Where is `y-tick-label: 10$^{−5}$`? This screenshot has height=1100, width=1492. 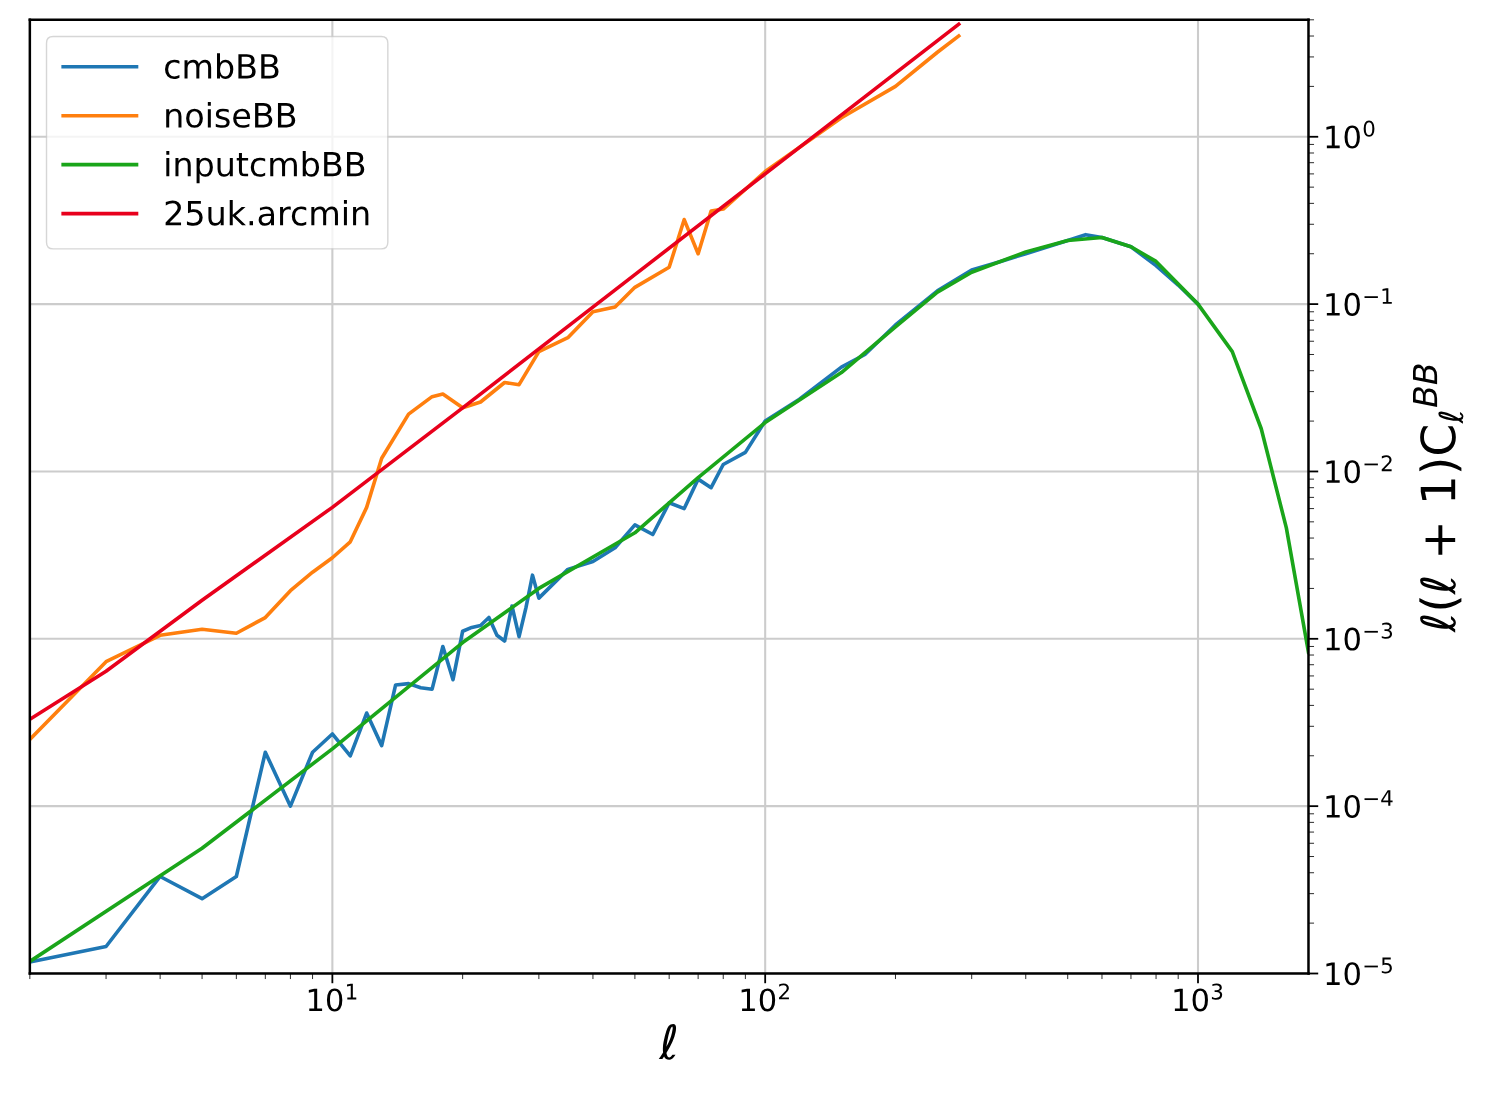 y-tick-label: 10$^{−5}$ is located at coordinates (1359, 971).